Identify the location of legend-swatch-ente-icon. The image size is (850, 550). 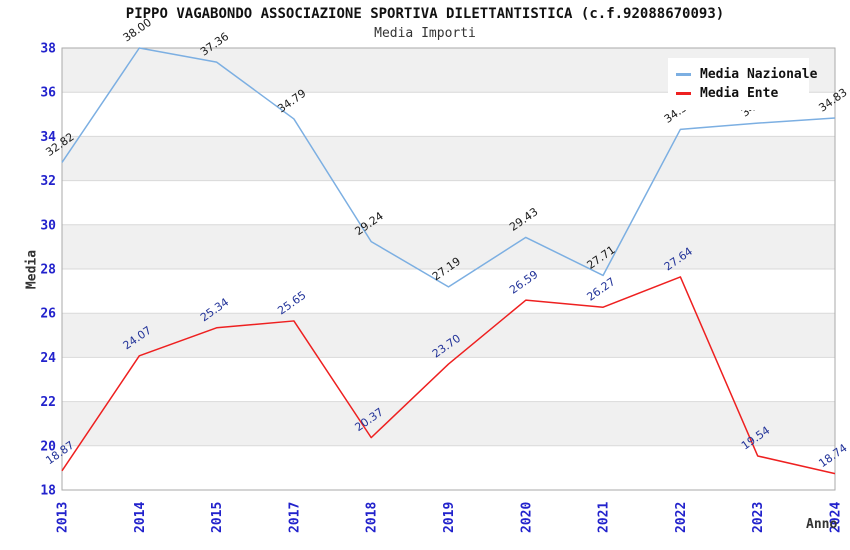
(683, 93).